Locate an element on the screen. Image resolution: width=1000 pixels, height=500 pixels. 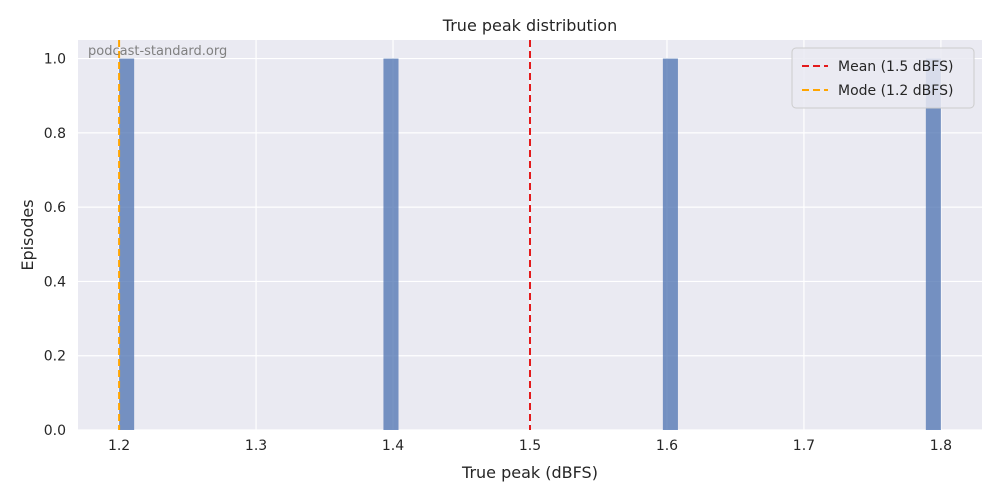
watermark: podcast-standard.org is located at coordinates (157, 51).